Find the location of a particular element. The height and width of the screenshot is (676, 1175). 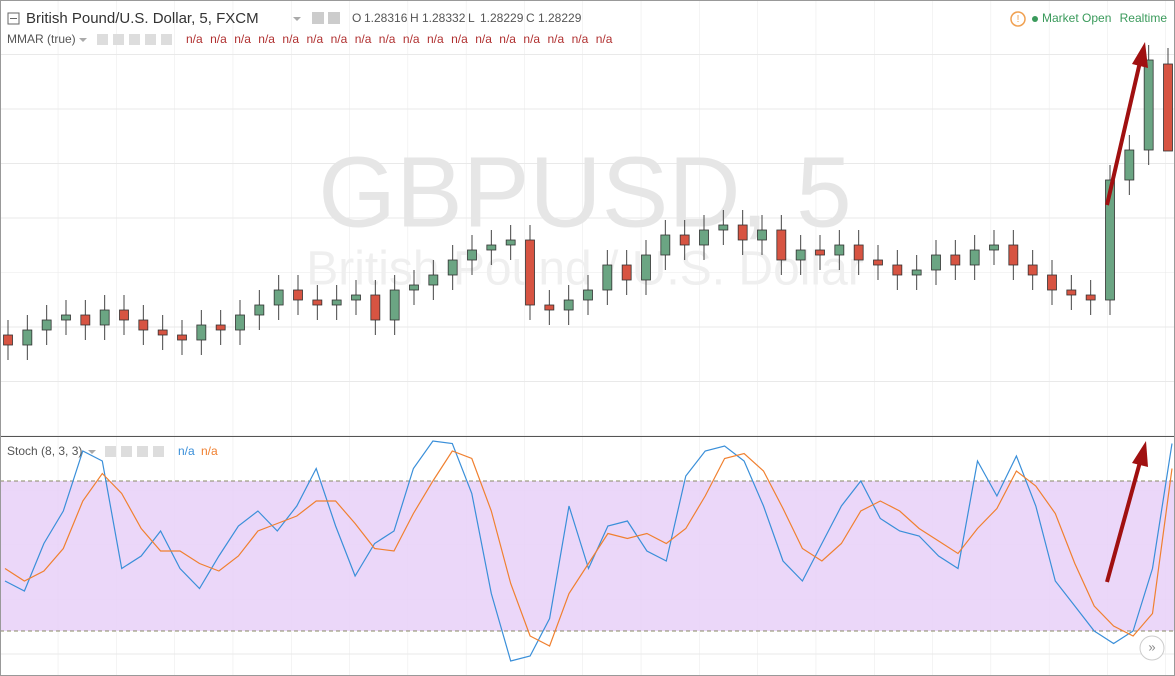

ohlc-label: C is located at coordinates (530, 18).